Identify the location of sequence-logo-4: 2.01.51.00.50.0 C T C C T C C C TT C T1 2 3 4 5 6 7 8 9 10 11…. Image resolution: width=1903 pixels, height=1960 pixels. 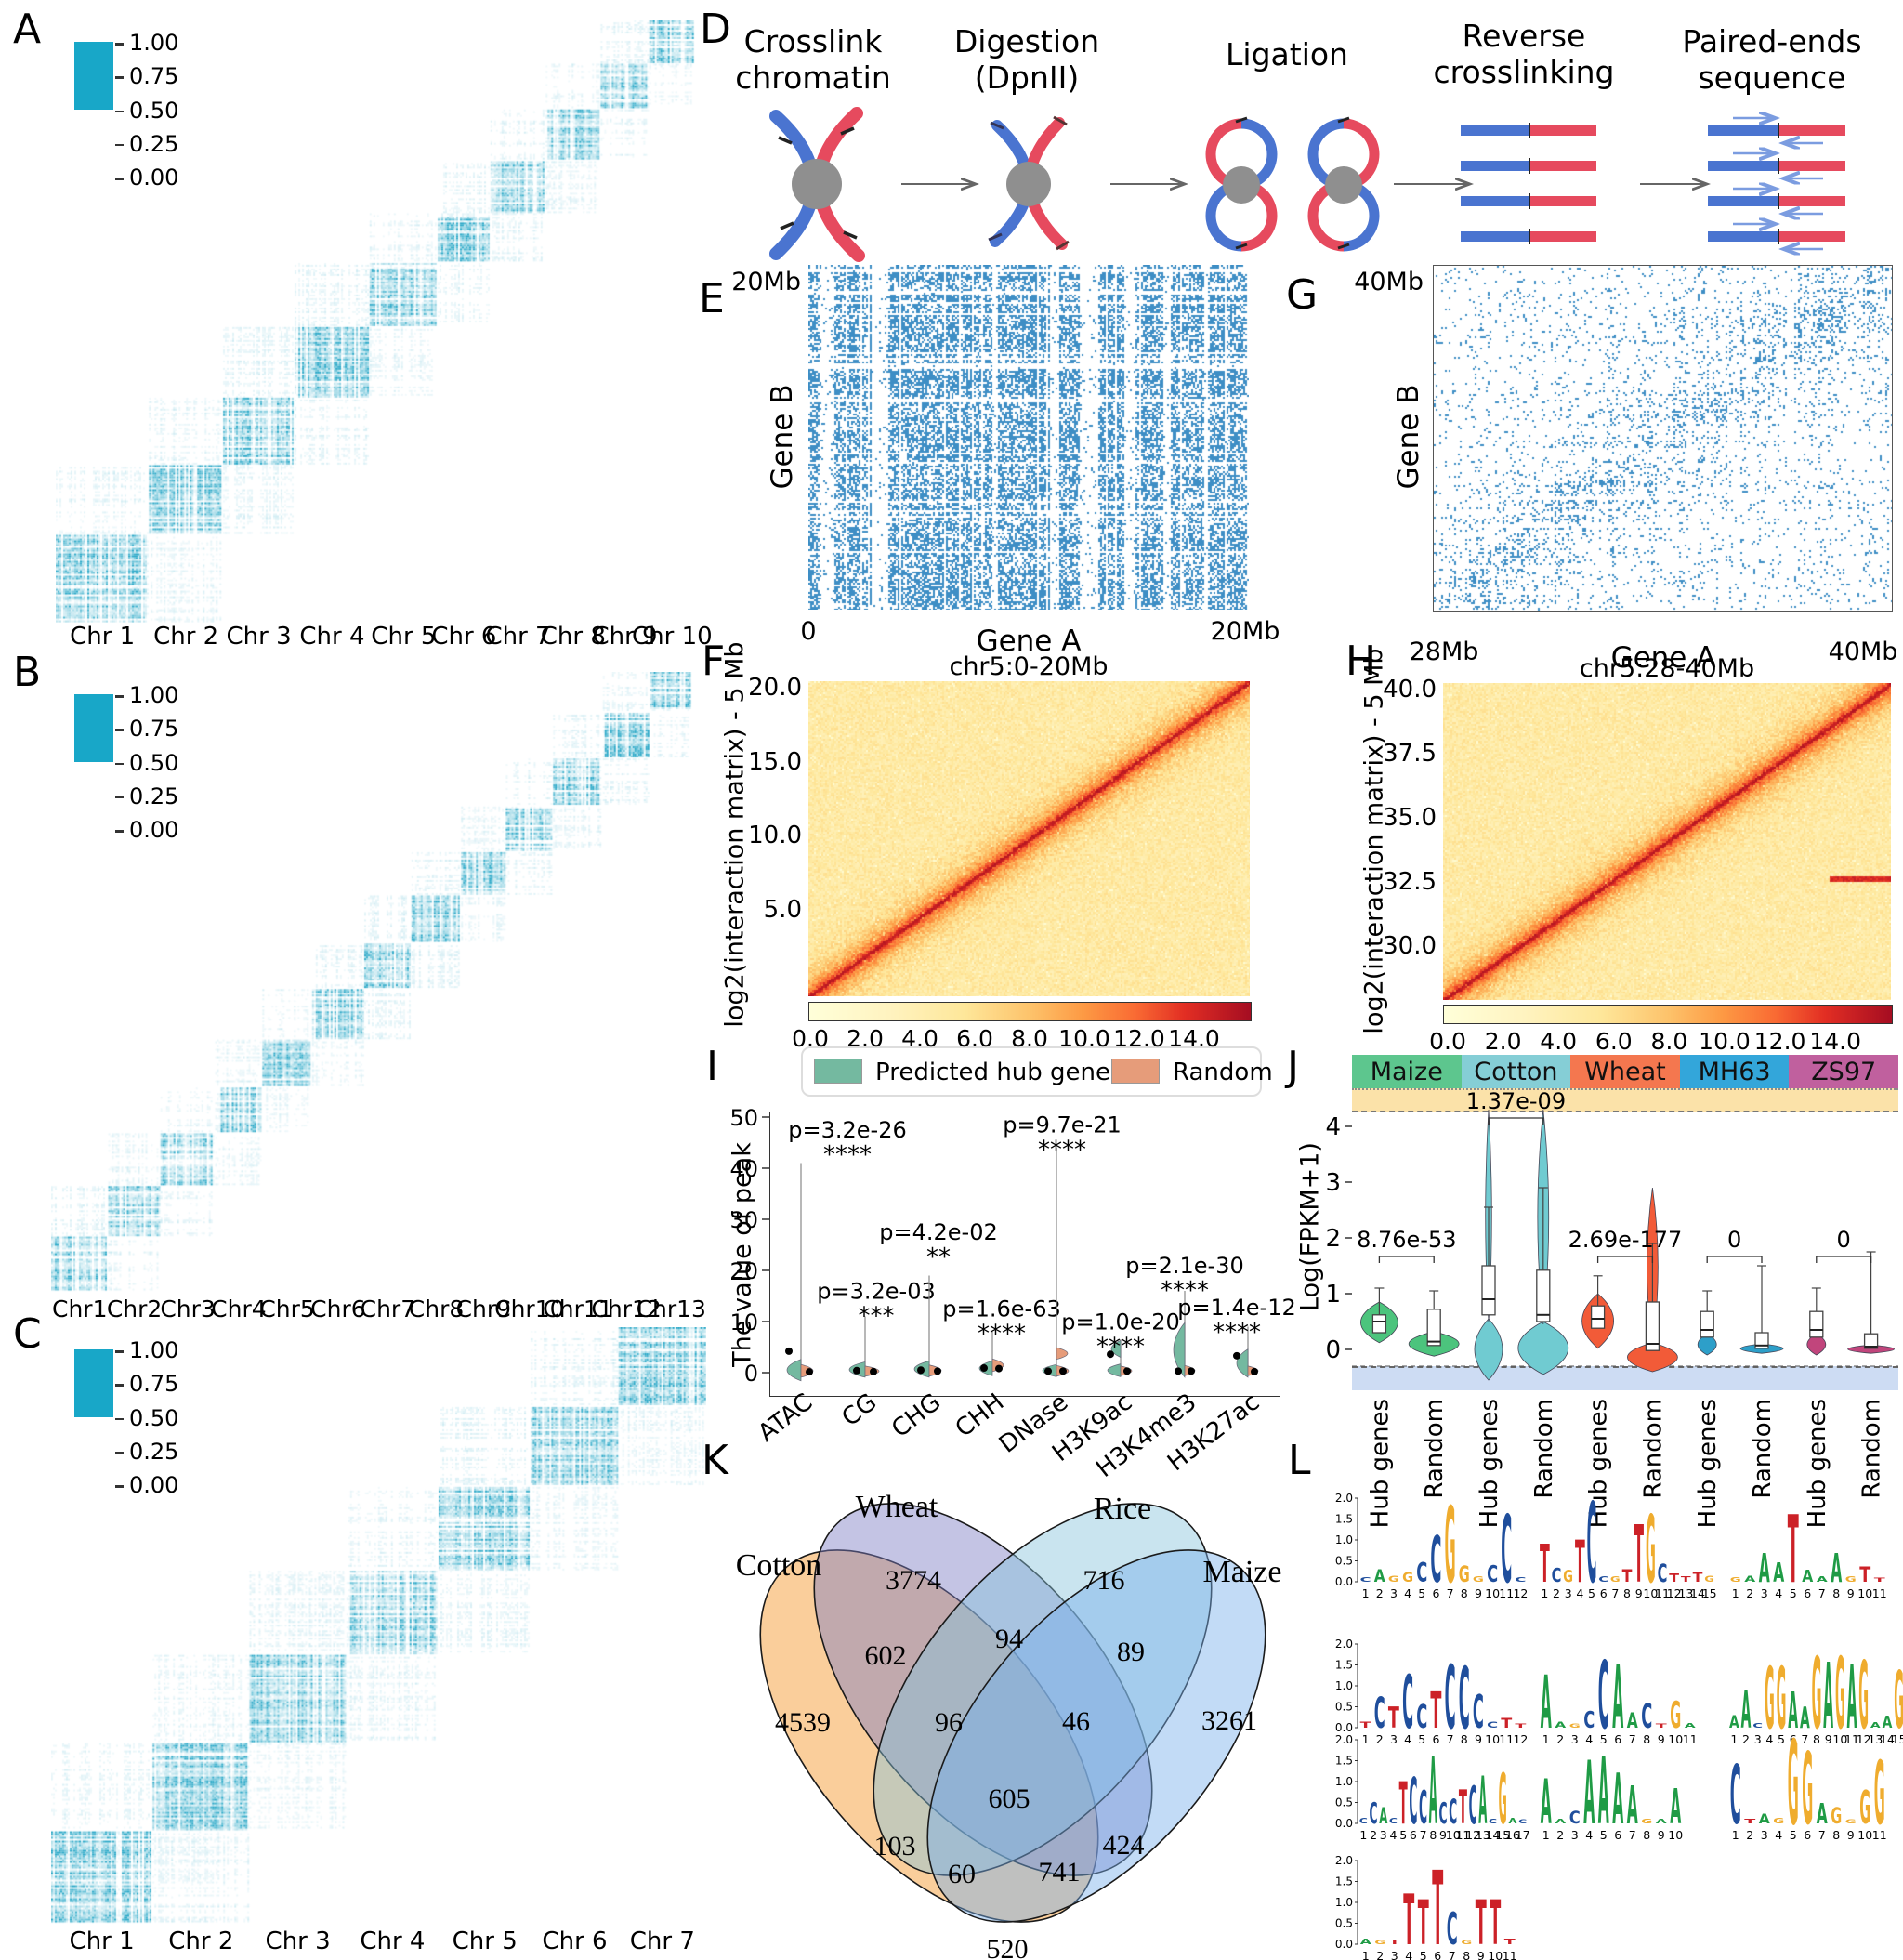
(1431, 1694).